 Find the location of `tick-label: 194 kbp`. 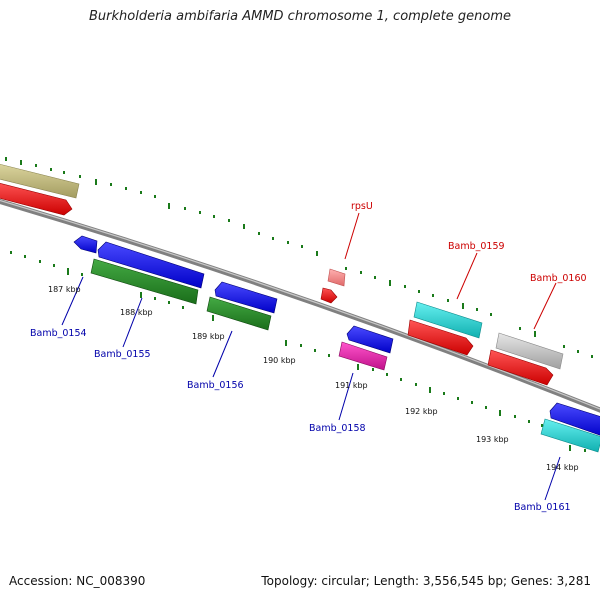

tick-label: 194 kbp is located at coordinates (562, 467).